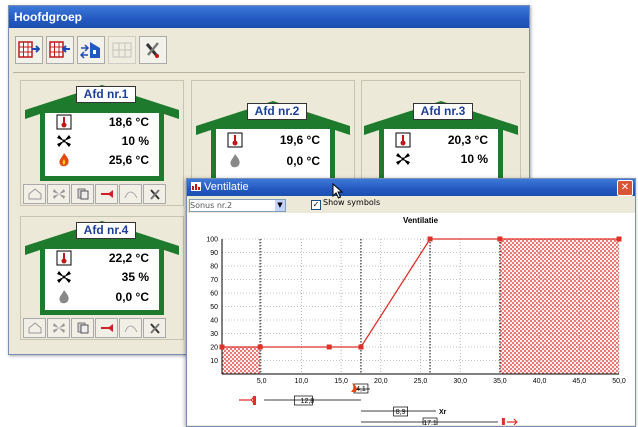  Describe the element at coordinates (352, 202) in the screenshot. I see `show-symbols-label: Show symbols` at that location.